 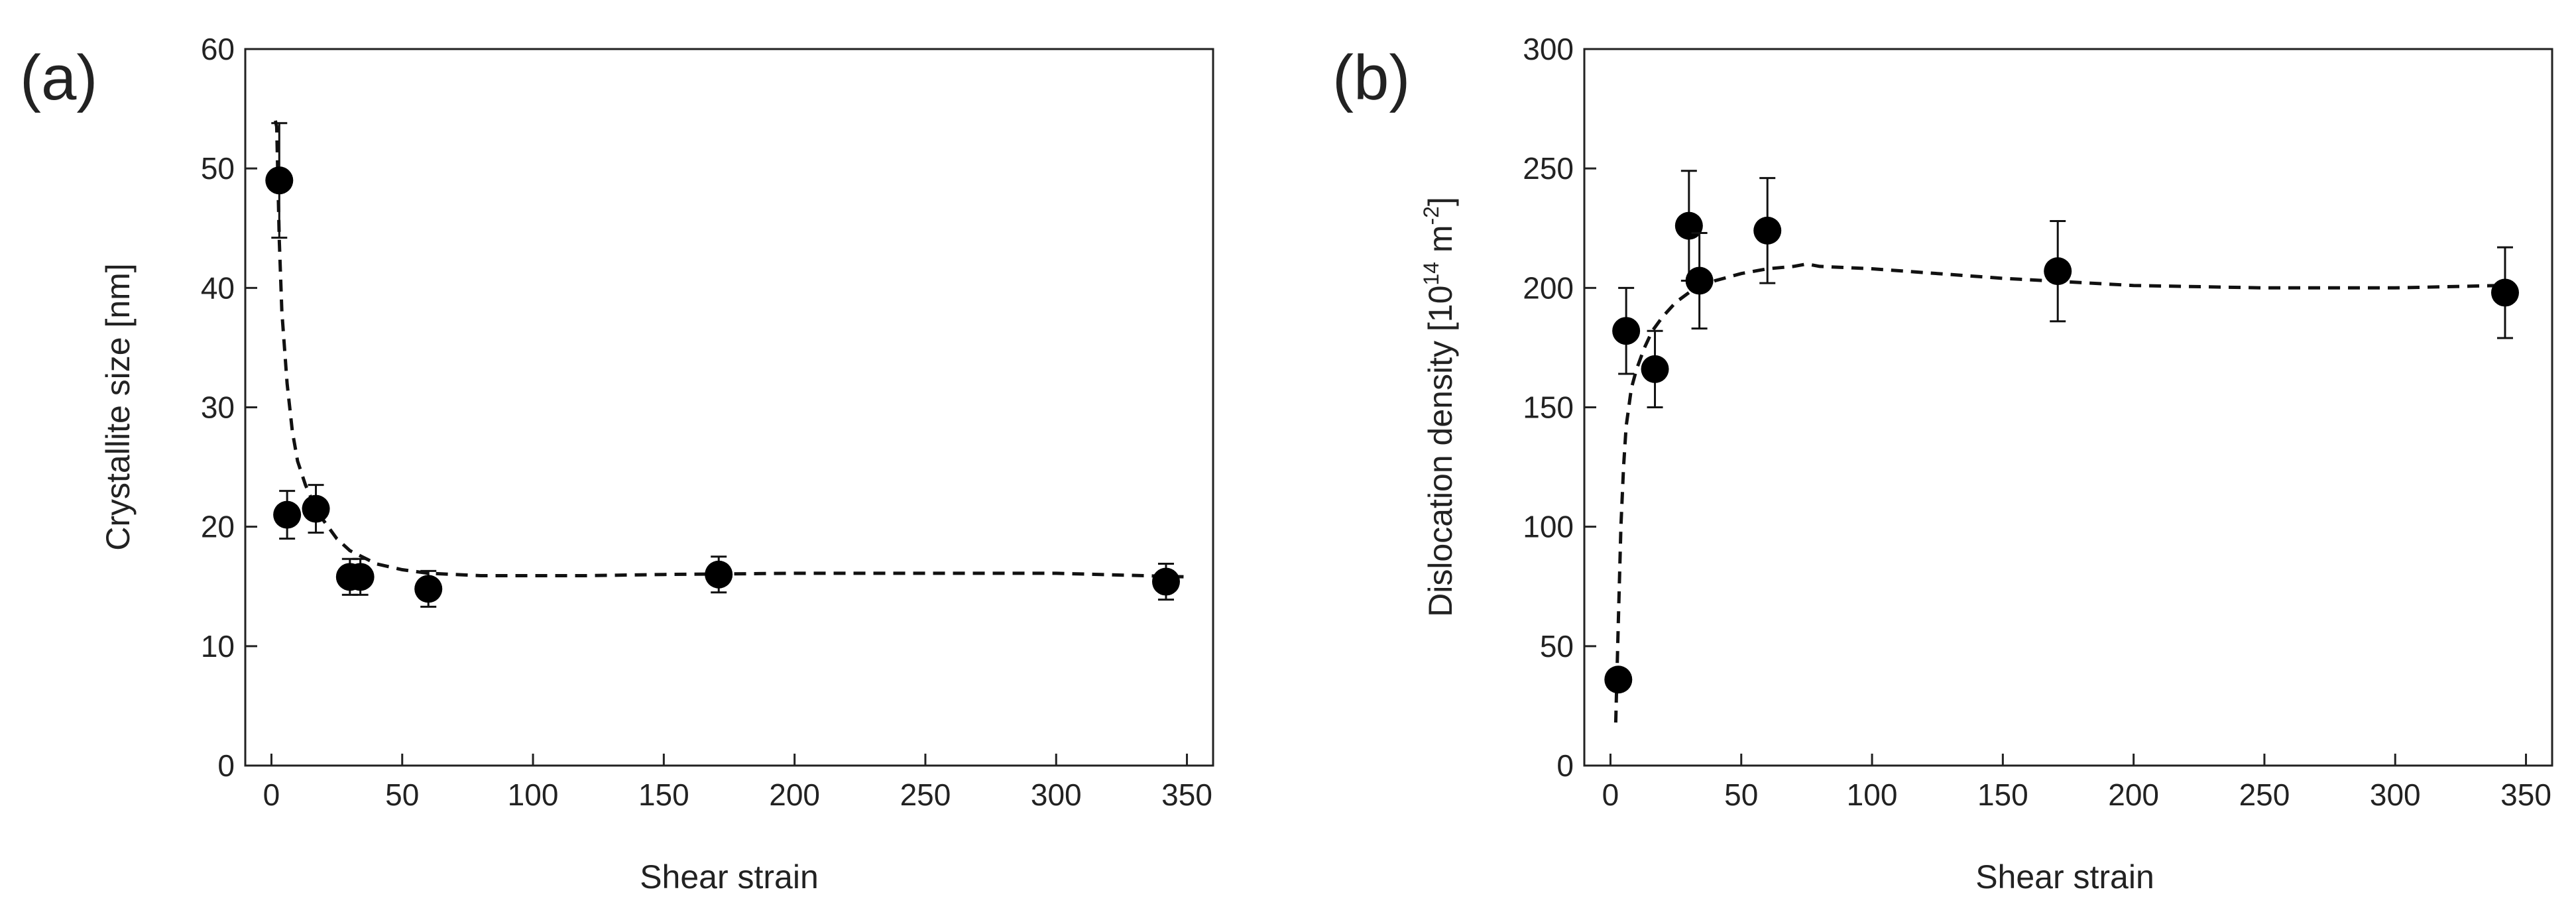 What do you see at coordinates (729, 876) in the screenshot?
I see `panel-a-x-axis-title: Shear strain` at bounding box center [729, 876].